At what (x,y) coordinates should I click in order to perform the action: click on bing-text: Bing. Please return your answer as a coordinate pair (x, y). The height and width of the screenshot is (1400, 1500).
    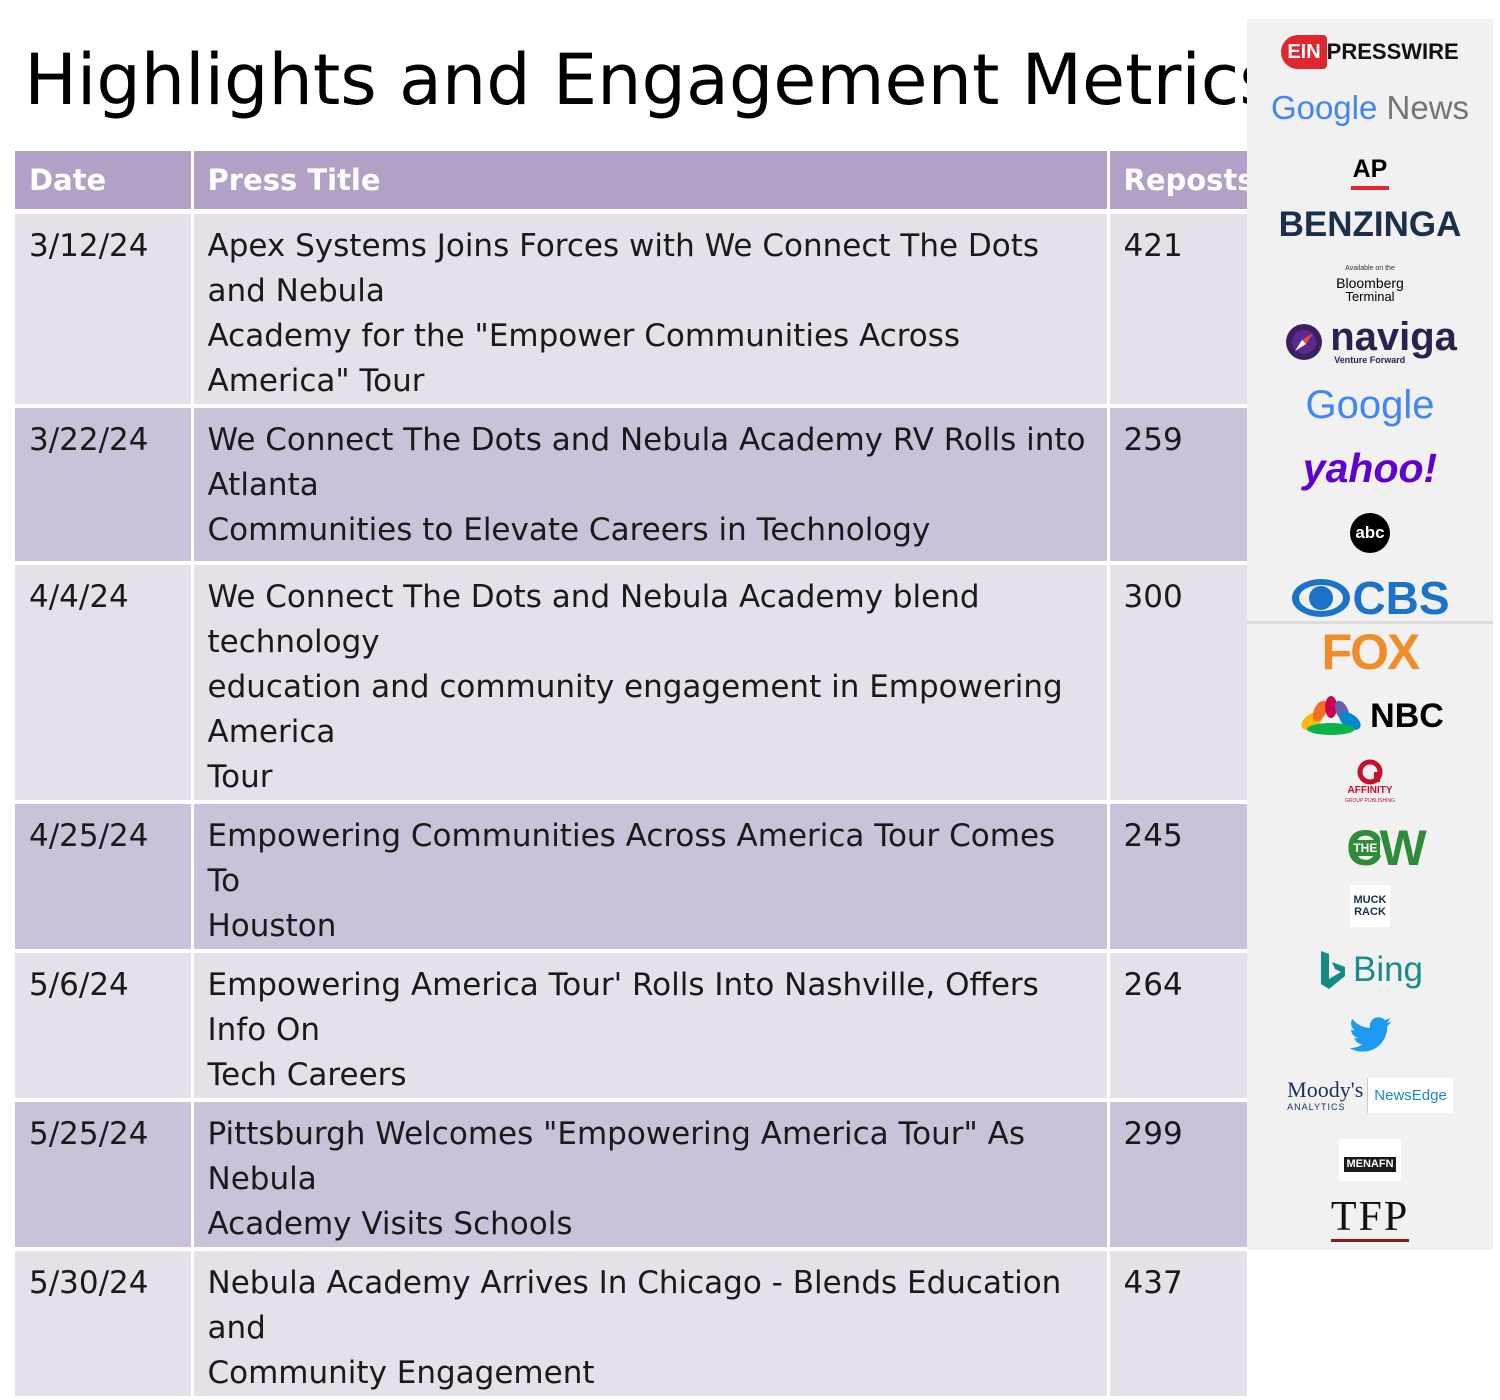
    Looking at the image, I should click on (1388, 969).